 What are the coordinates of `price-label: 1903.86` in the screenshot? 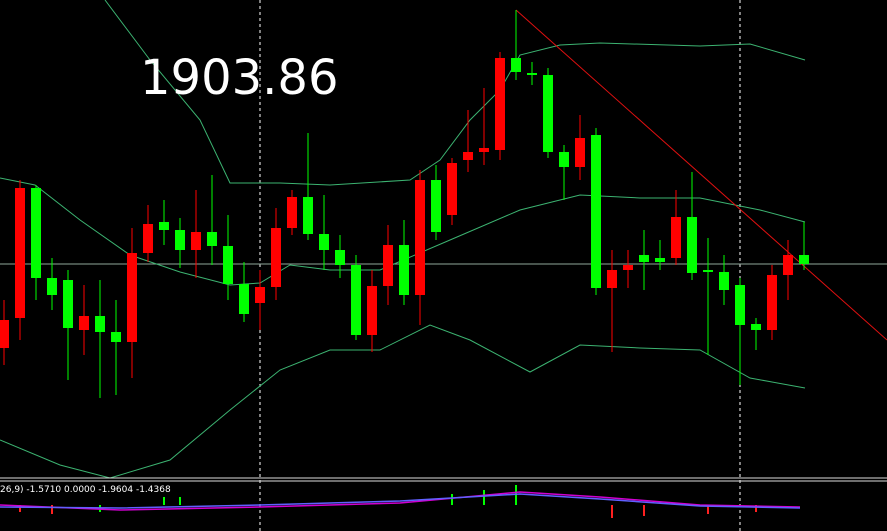 It's located at (239, 78).